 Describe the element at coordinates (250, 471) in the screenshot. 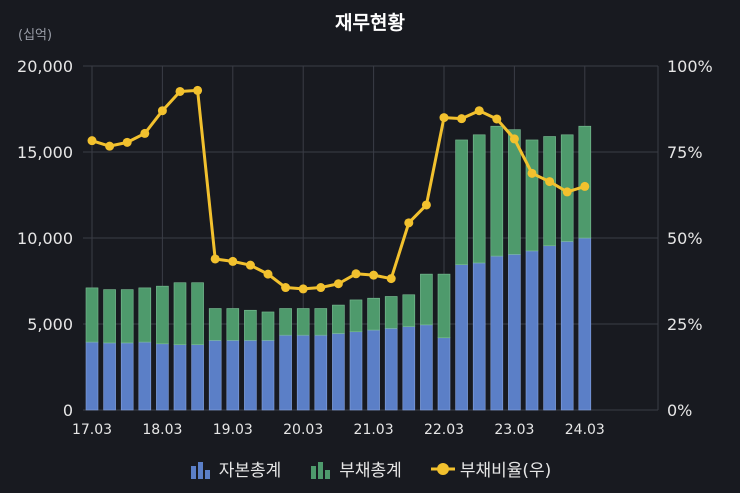

I see `legend-label-equity: 자본총계` at that location.